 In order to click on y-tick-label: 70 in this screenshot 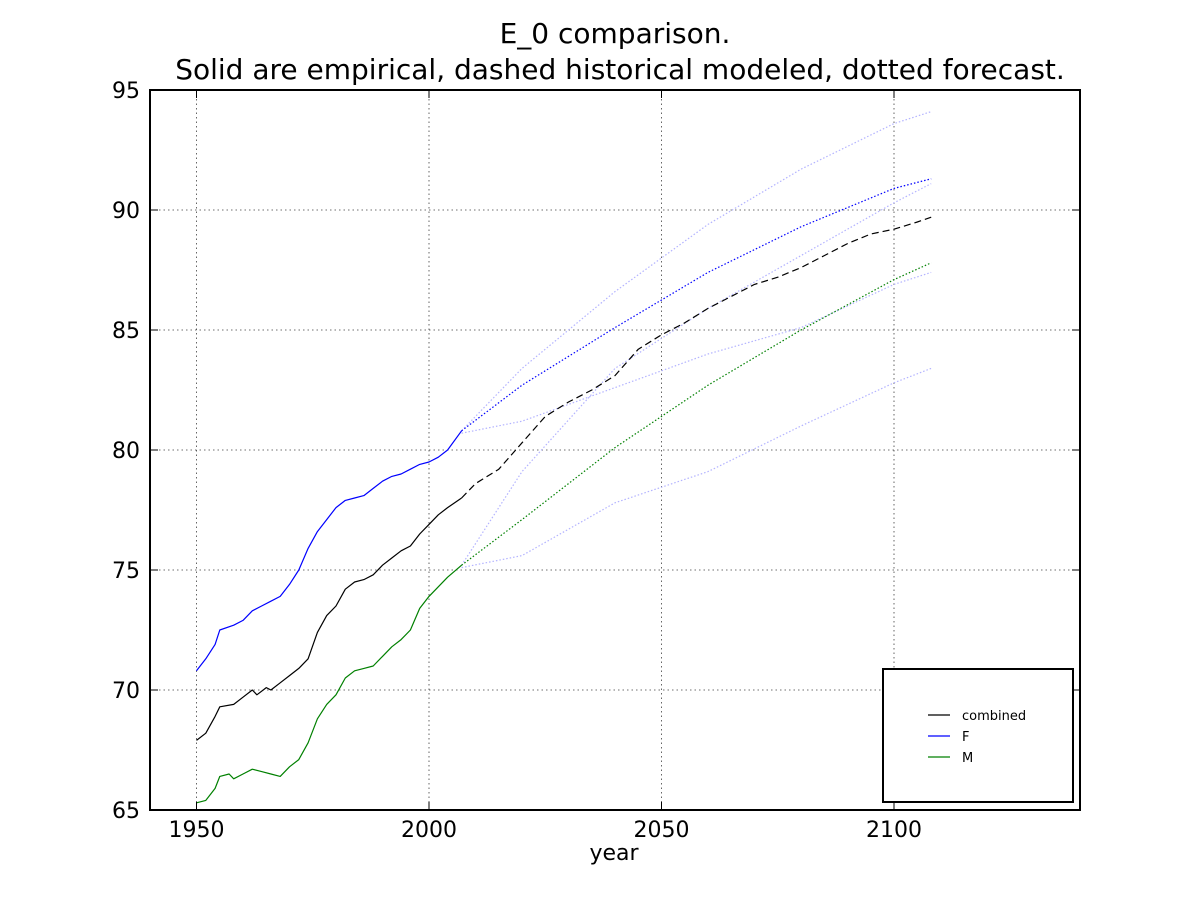, I will do `click(126, 691)`.